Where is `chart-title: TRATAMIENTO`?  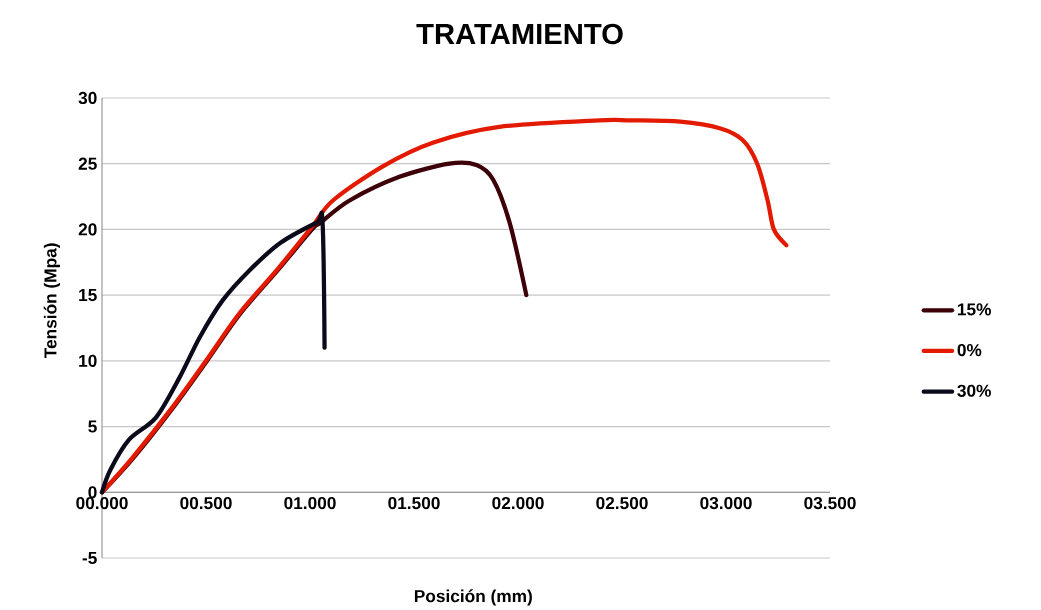
chart-title: TRATAMIENTO is located at coordinates (519, 34).